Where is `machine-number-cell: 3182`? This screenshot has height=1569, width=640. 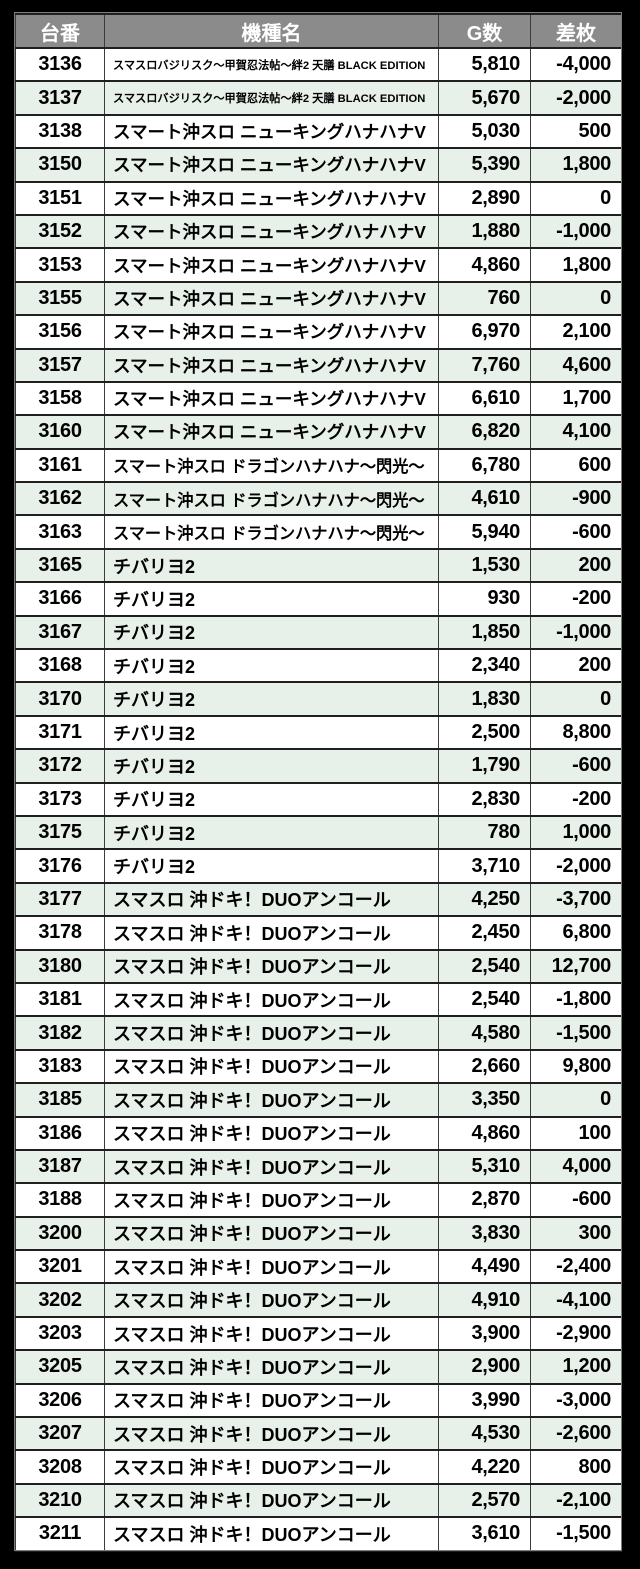 machine-number-cell: 3182 is located at coordinates (60, 1033).